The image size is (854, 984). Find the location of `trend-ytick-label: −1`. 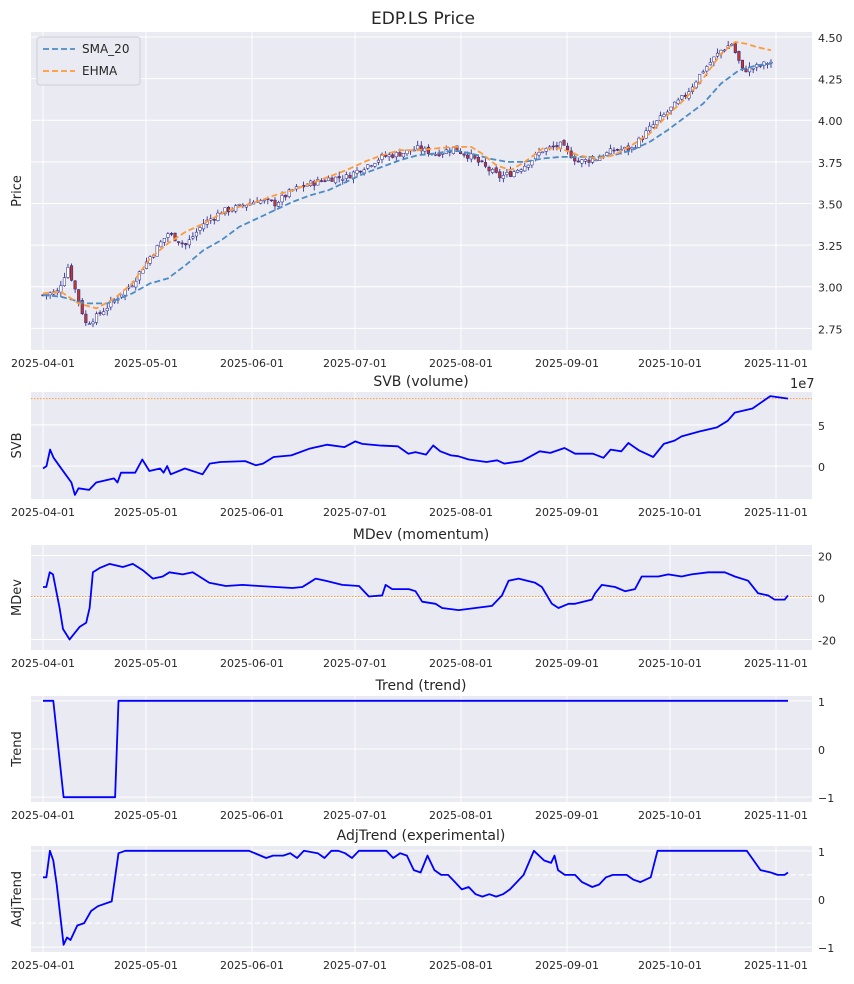

trend-ytick-label: −1 is located at coordinates (826, 798).